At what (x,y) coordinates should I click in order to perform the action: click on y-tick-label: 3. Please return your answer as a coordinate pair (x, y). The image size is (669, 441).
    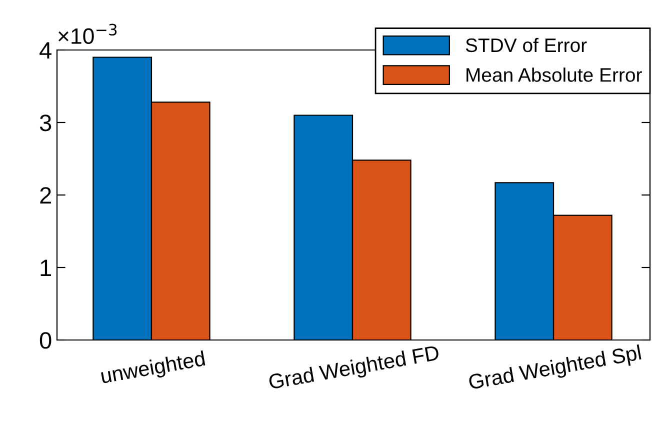
    Looking at the image, I should click on (46, 123).